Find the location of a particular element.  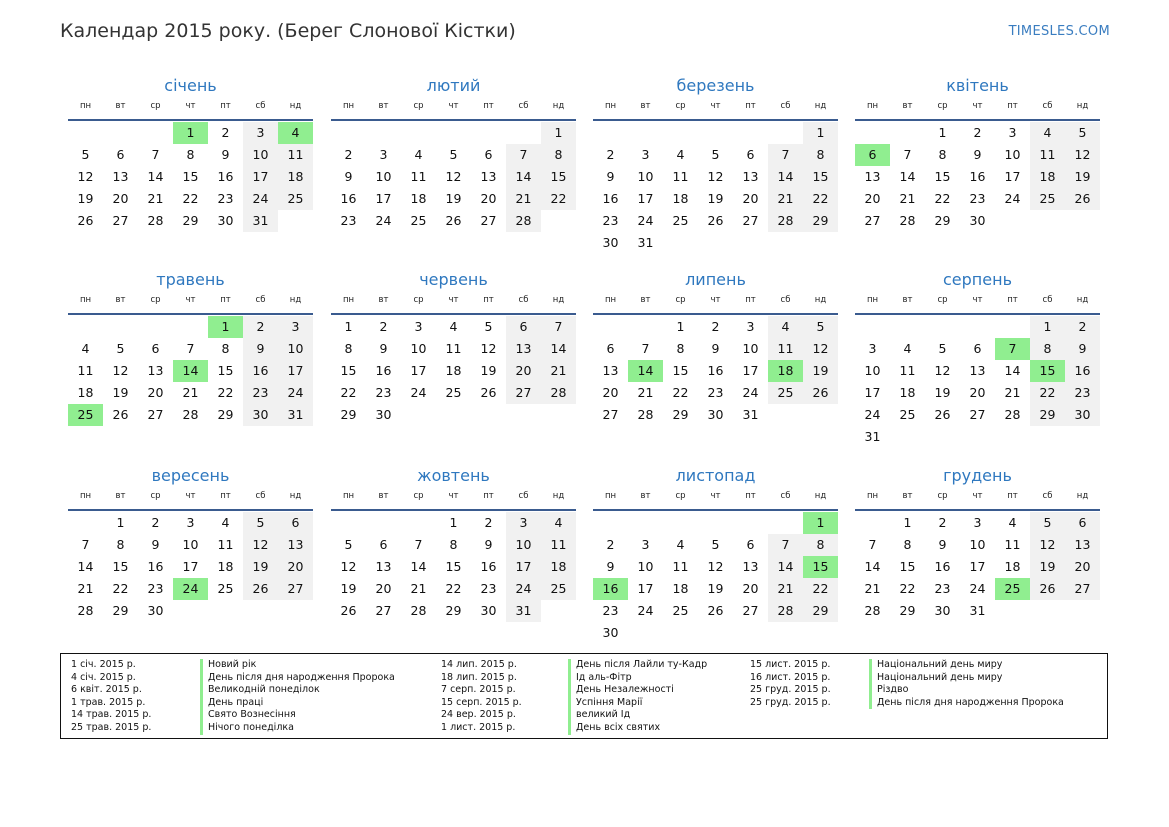

legend-holiday-name: Великодній понеділок is located at coordinates (297, 690).